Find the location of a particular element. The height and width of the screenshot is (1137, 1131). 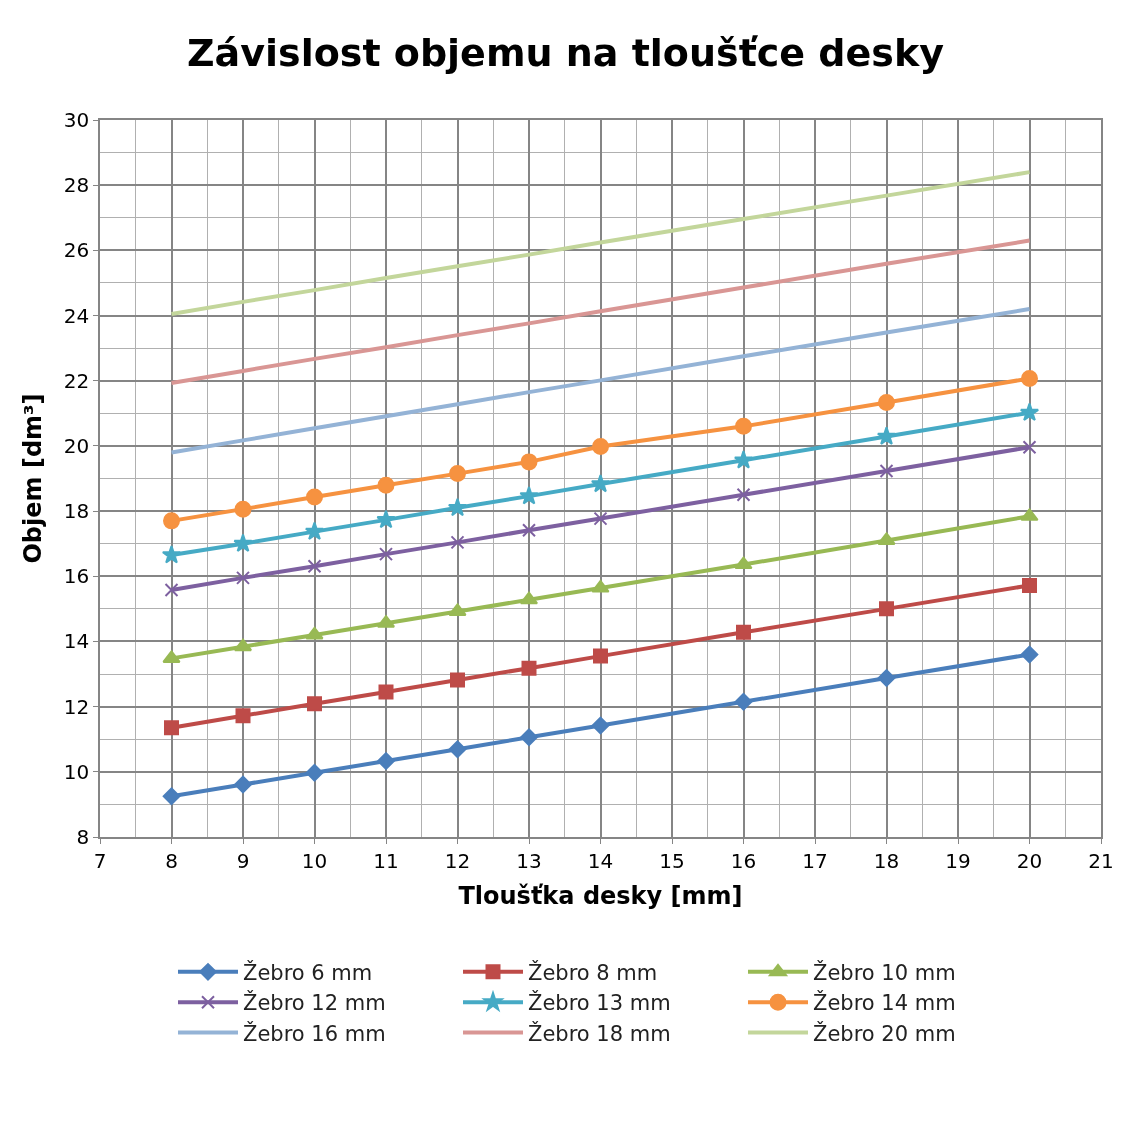

y-tick-label: 26 is located at coordinates (76, 250).